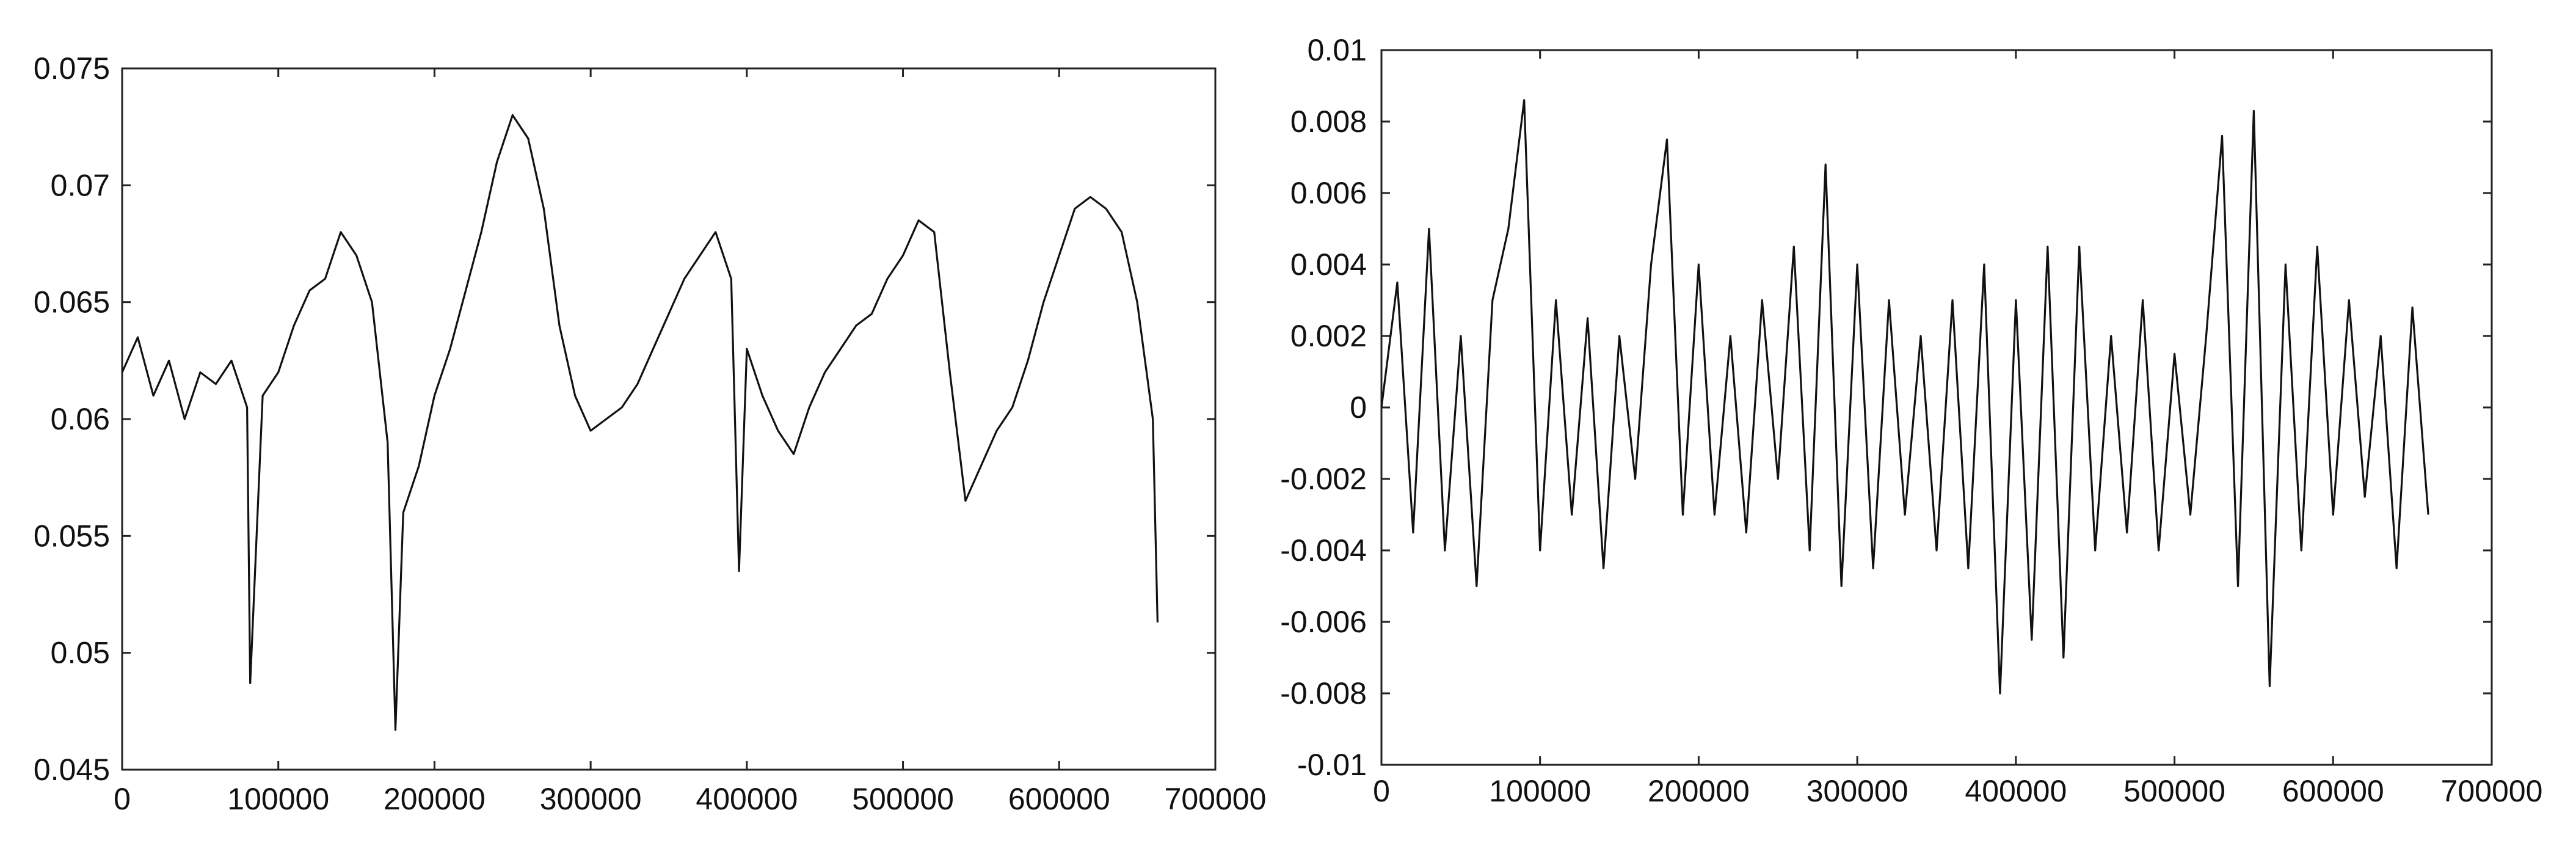  What do you see at coordinates (1358, 407) in the screenshot?
I see `y-tick-label: 0` at bounding box center [1358, 407].